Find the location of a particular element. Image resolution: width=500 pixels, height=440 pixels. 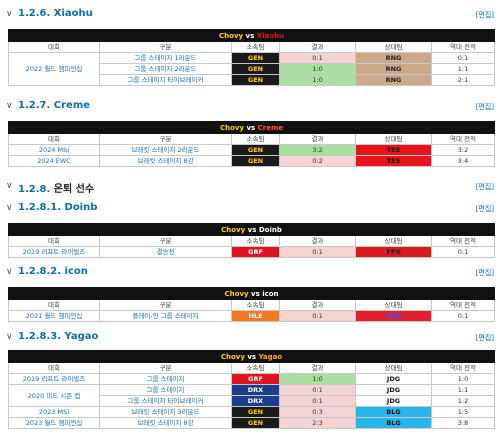

table-row: 2023 MSI 브래킷 스테이지 3라운드 GEN 0:3 BLG 1:5 is located at coordinates (252, 412).